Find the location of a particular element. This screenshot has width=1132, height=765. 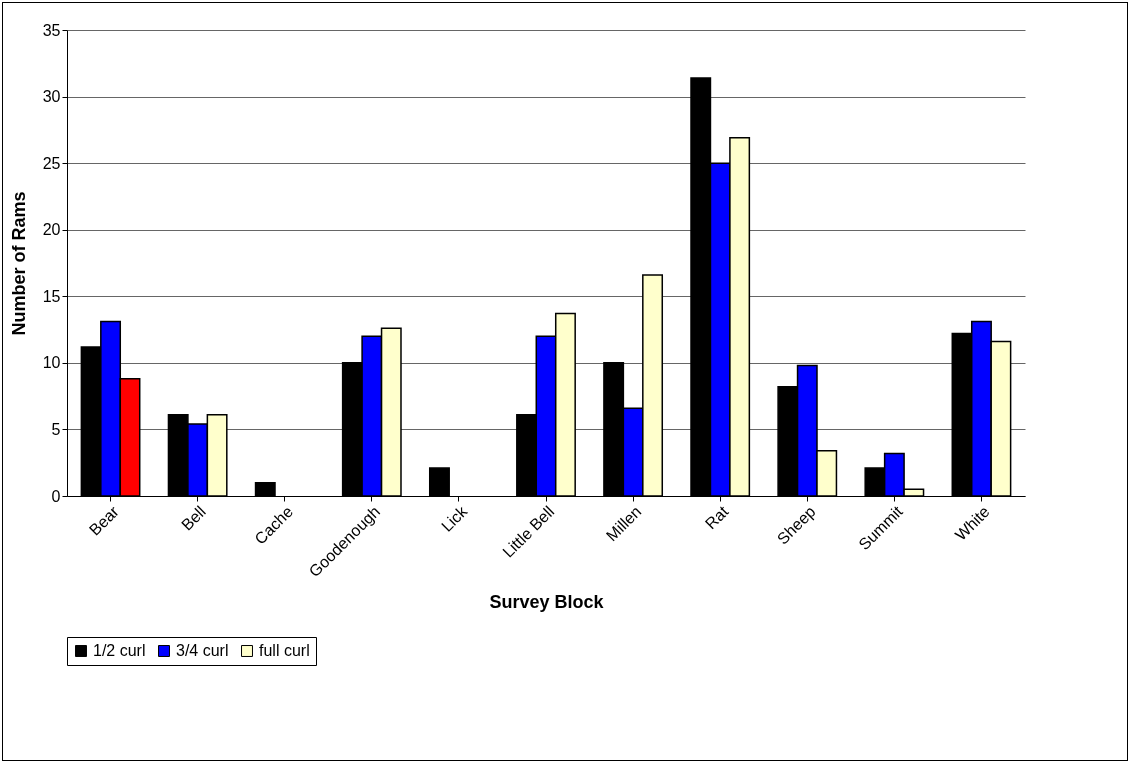

legend-label: full curl is located at coordinates (284, 650).